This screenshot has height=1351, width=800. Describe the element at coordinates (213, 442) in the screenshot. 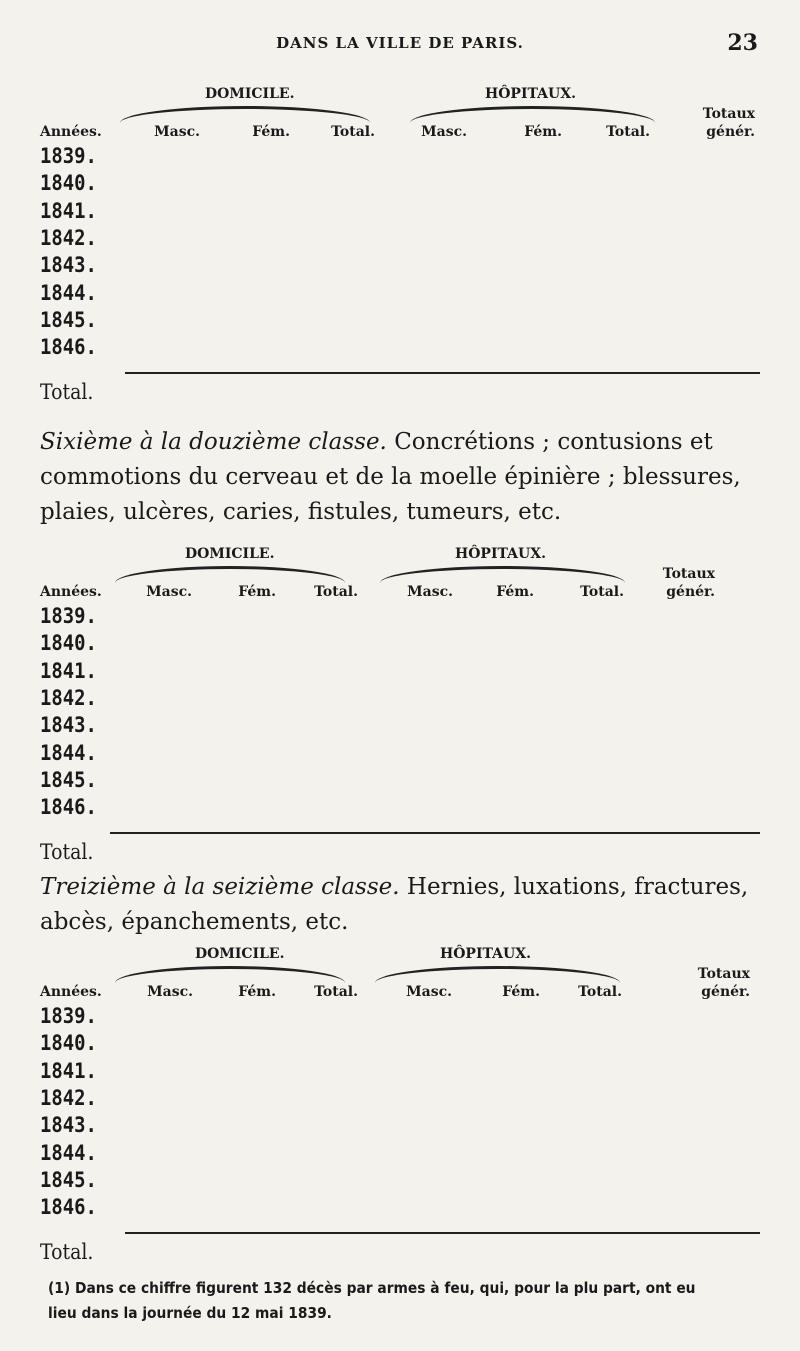

I see `section-class: Sixième à la douzième classe.` at that location.